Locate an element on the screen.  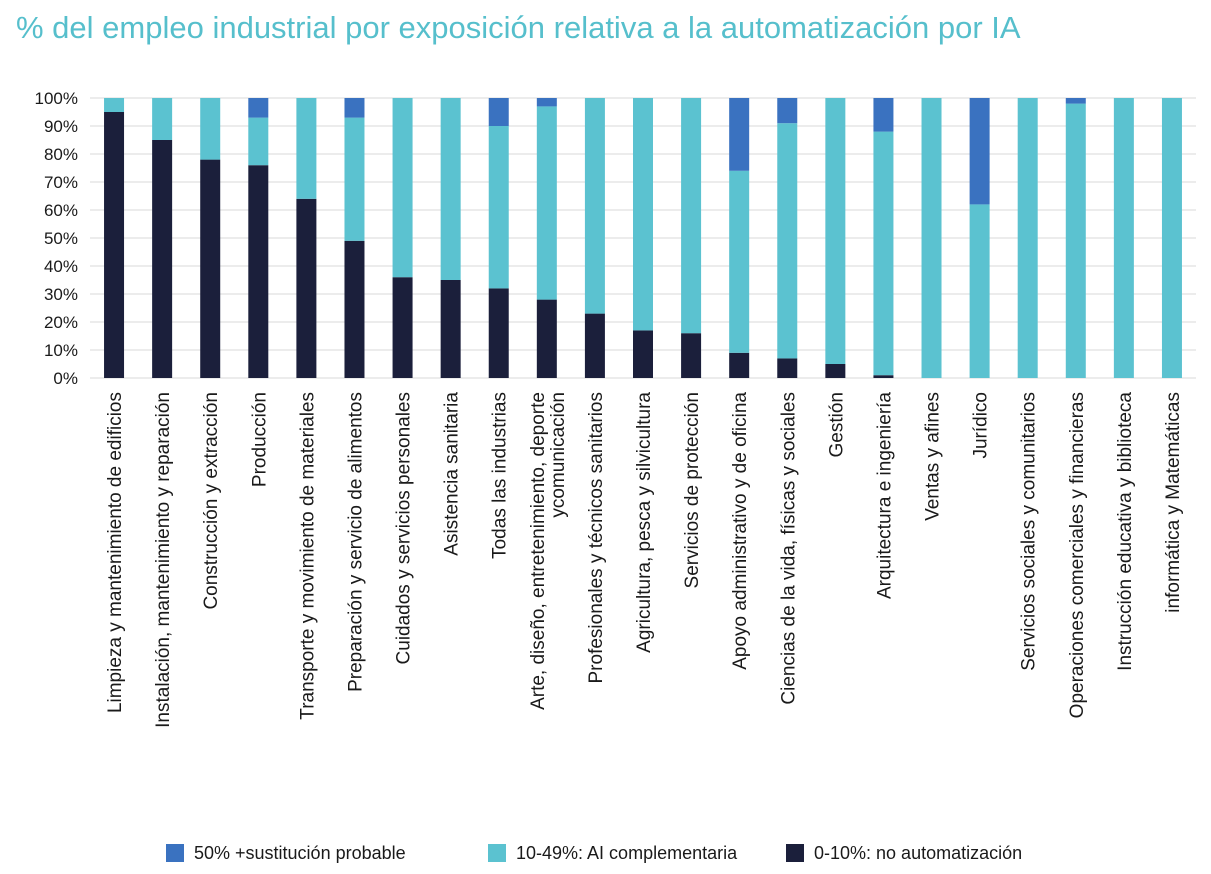
y-tick-label: 10% is located at coordinates (61, 350).